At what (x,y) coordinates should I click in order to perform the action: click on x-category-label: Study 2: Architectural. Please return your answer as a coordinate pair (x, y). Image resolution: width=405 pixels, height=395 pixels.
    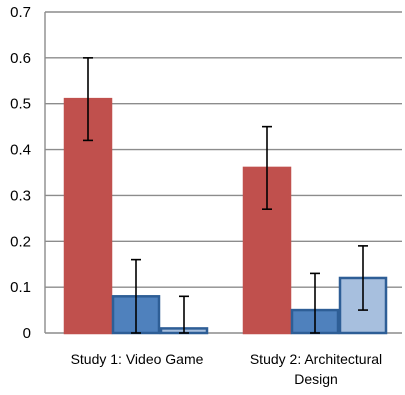
    Looking at the image, I should click on (316, 359).